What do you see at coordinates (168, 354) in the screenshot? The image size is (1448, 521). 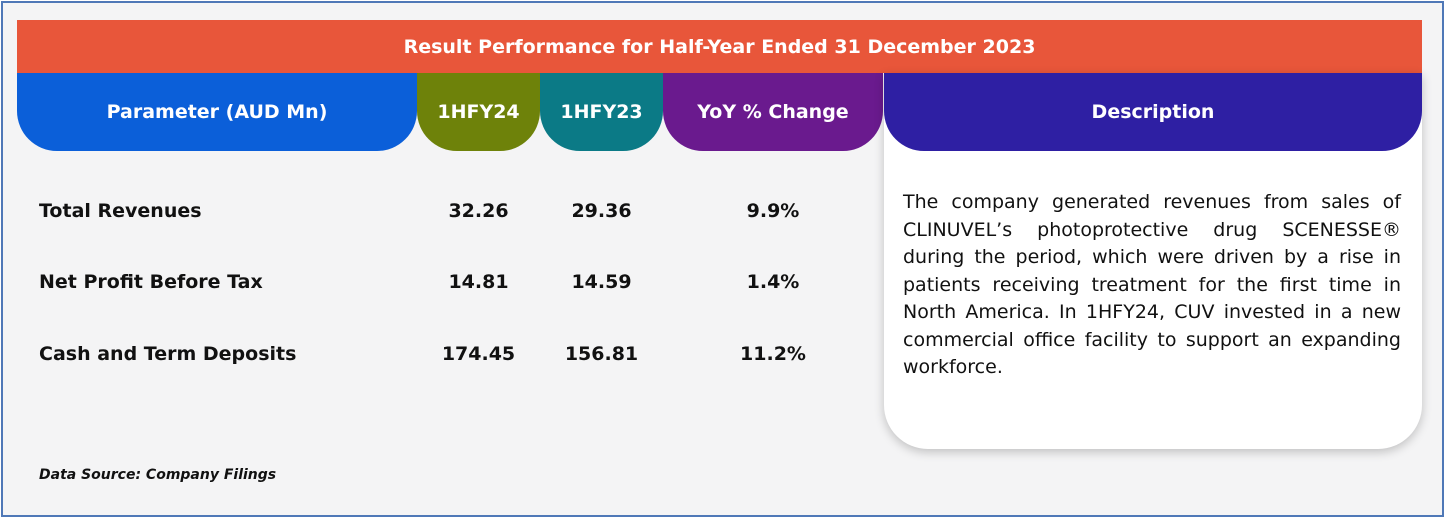 I see `row-label: Cash and Term Deposits` at bounding box center [168, 354].